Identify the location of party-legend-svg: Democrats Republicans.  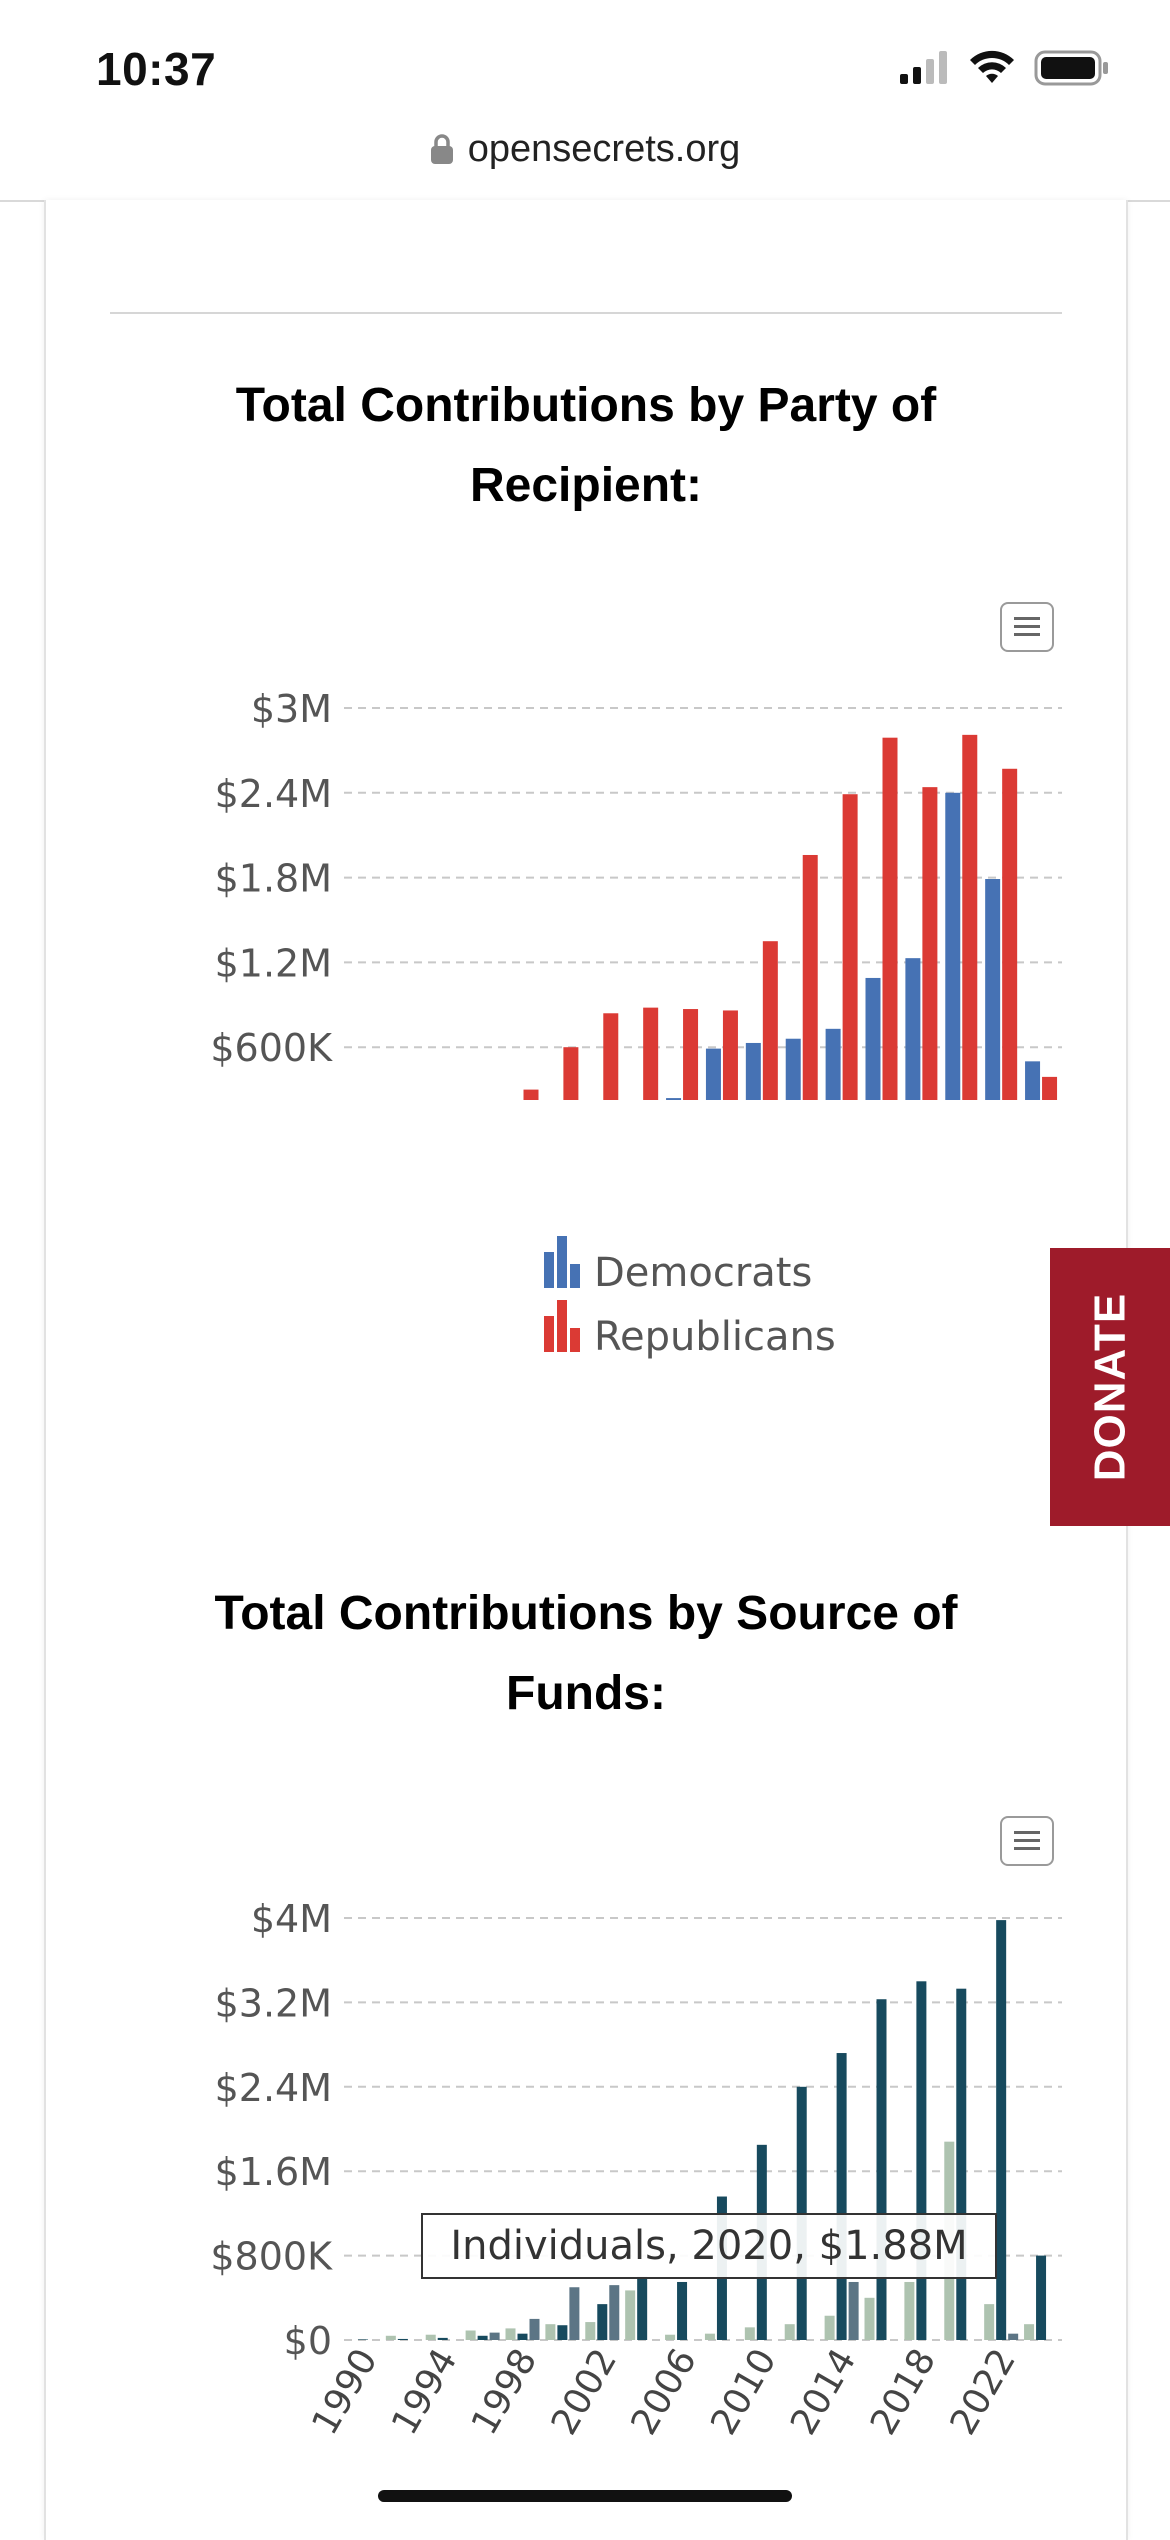
(690, 1298).